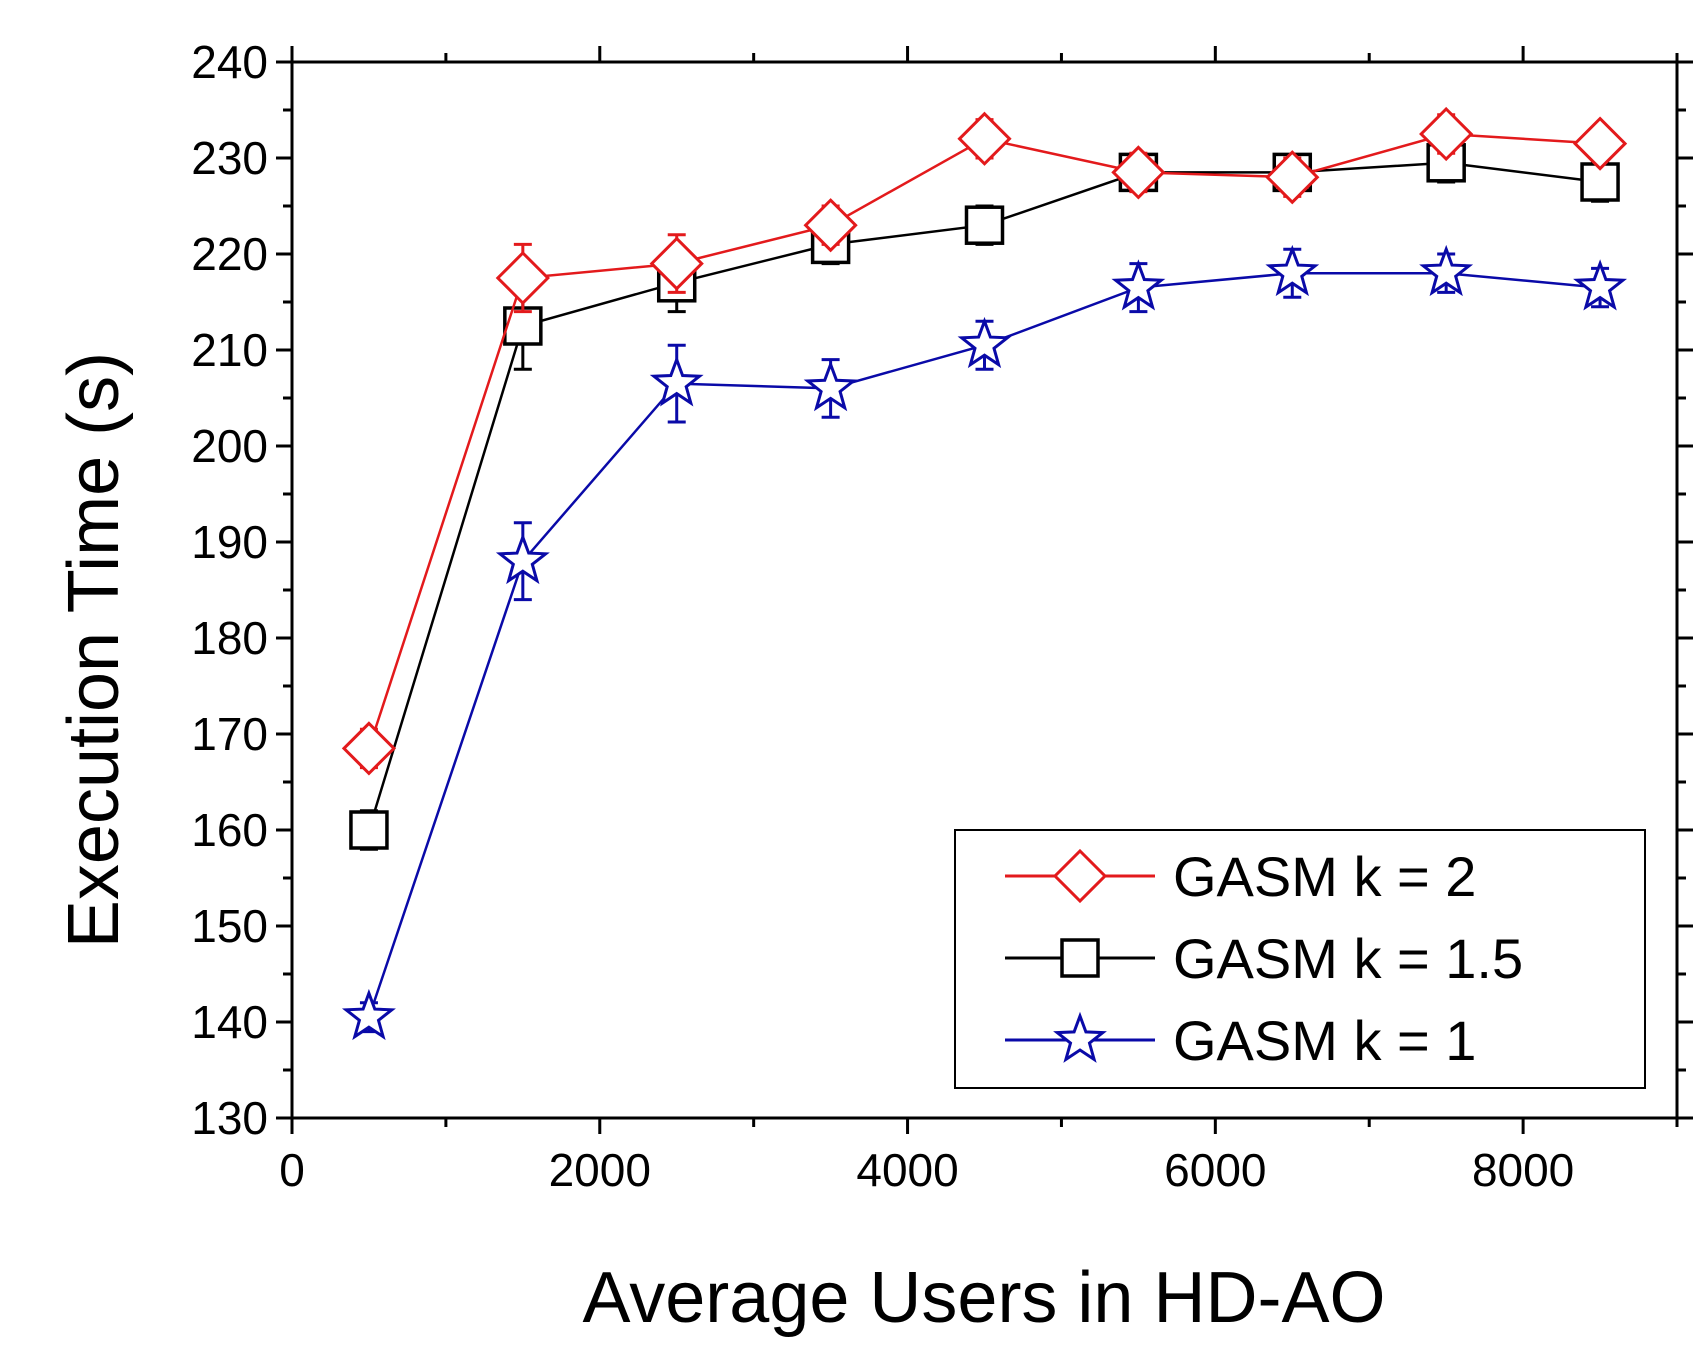 The height and width of the screenshot is (1346, 1706). I want to click on y-tick-label: 160, so click(229, 830).